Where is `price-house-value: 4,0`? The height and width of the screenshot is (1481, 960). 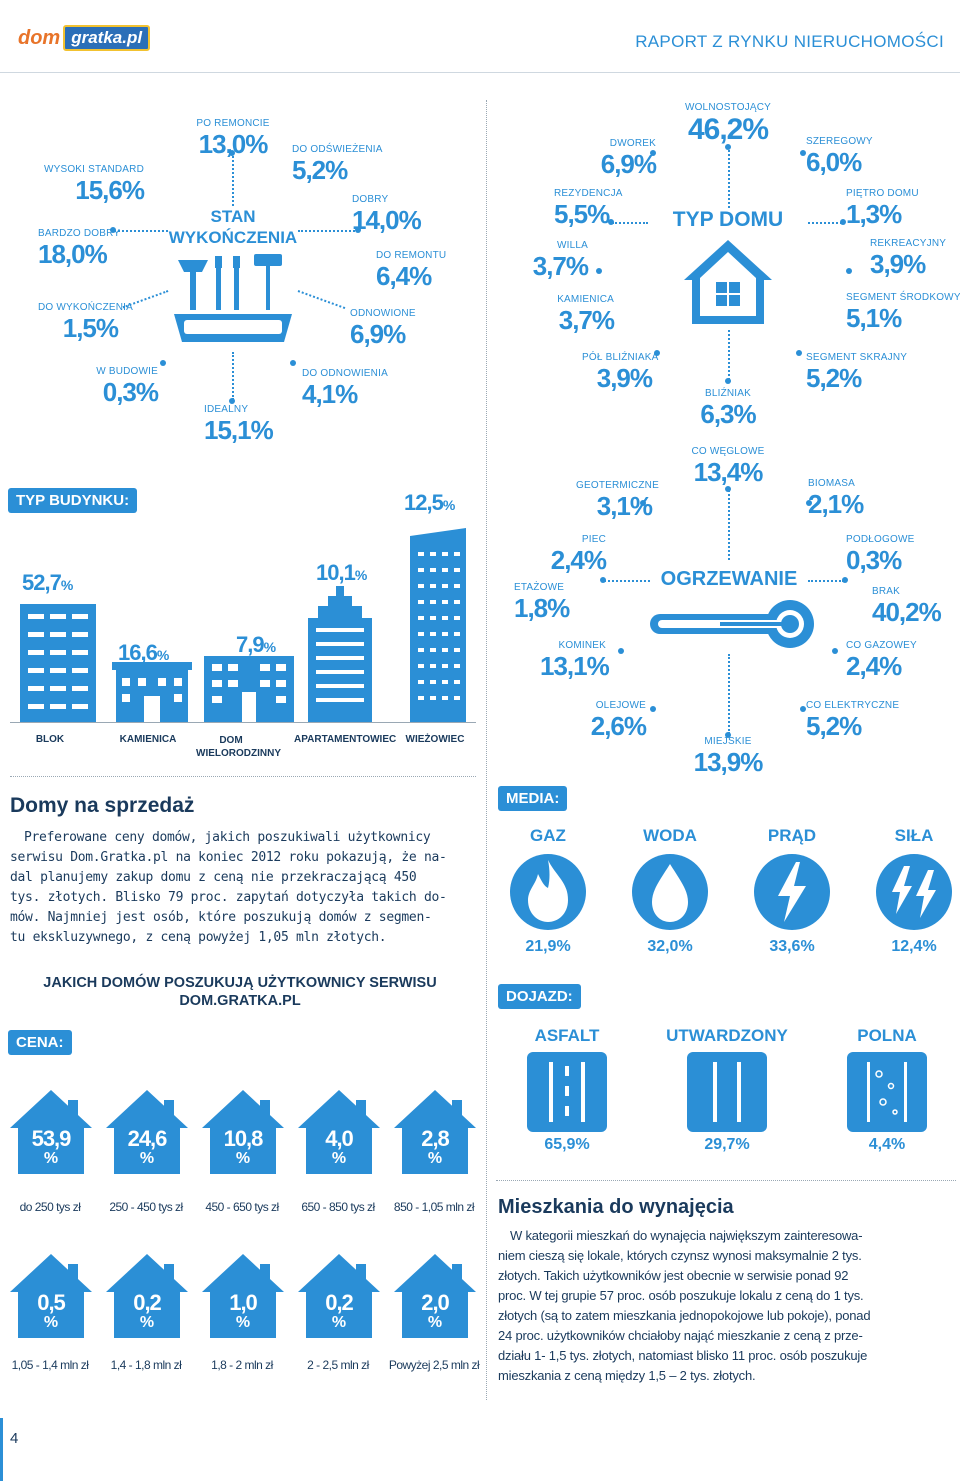
price-house-value: 4,0 is located at coordinates (339, 1138).